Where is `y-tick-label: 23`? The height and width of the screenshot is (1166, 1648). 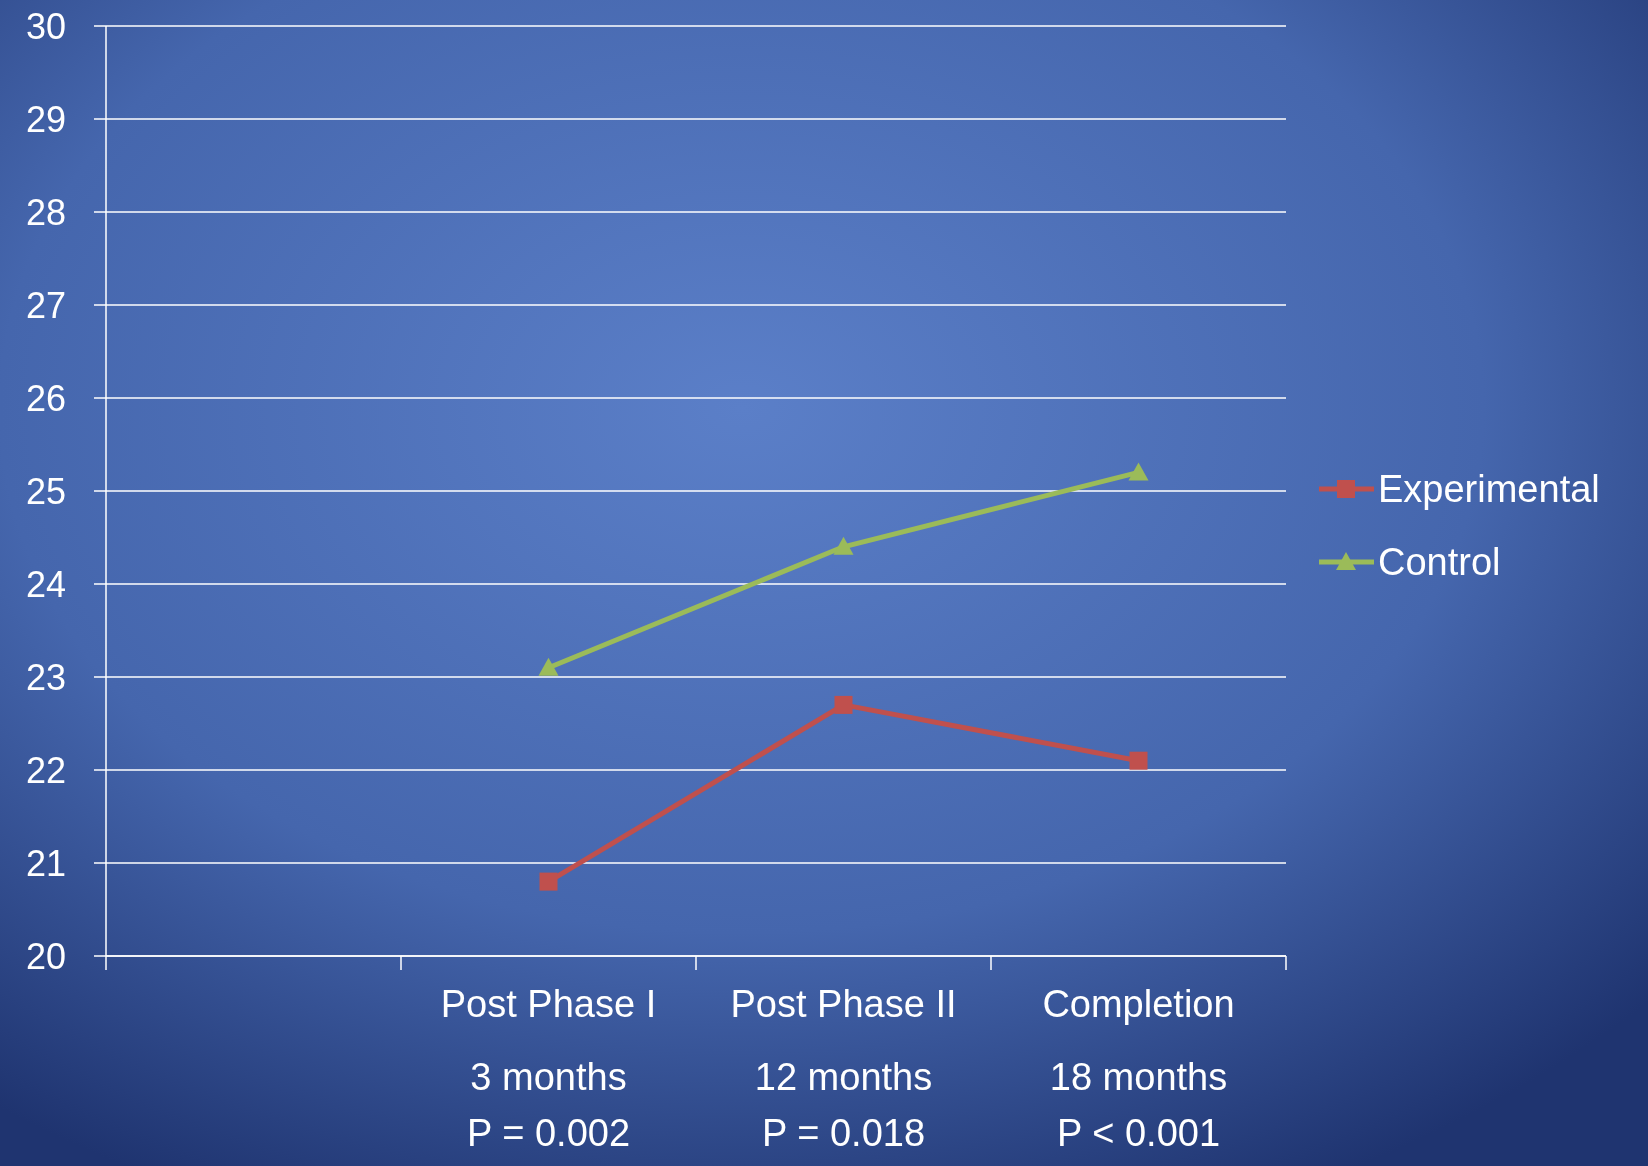
y-tick-label: 23 is located at coordinates (45, 677).